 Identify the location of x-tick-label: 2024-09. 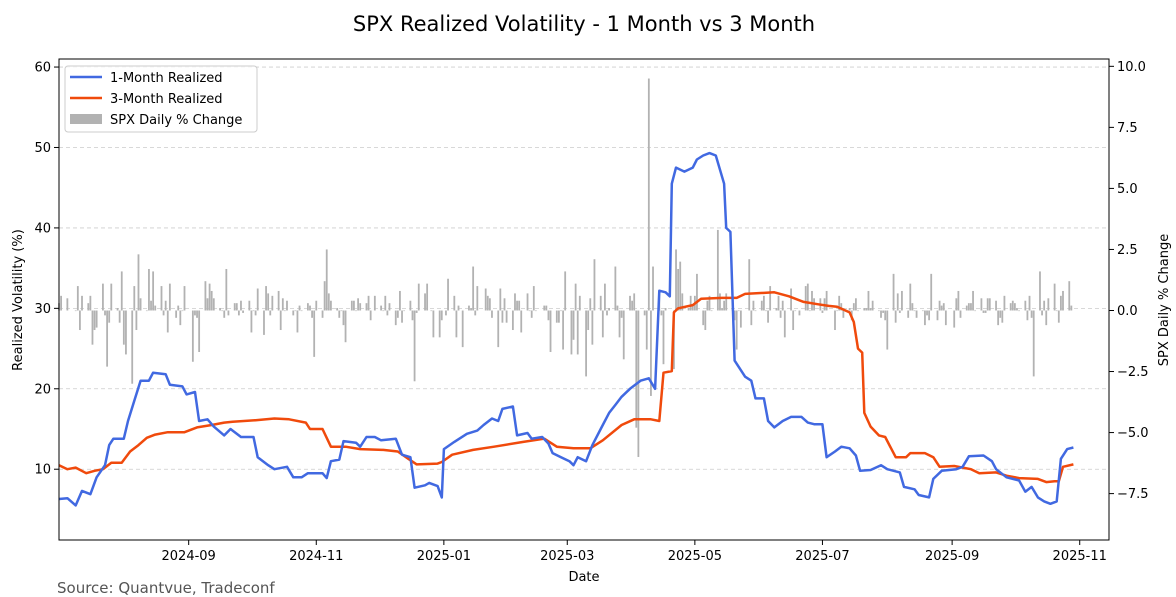
(189, 556).